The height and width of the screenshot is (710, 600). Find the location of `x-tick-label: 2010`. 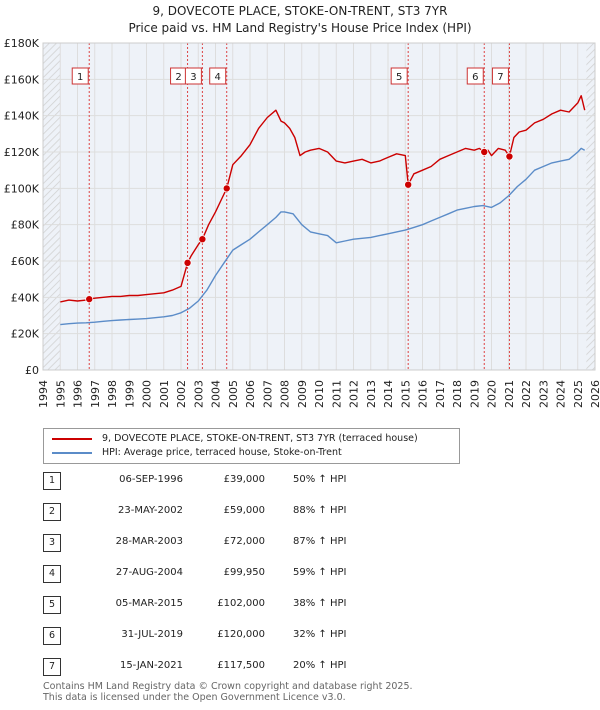

x-tick-label: 2010 is located at coordinates (319, 394).